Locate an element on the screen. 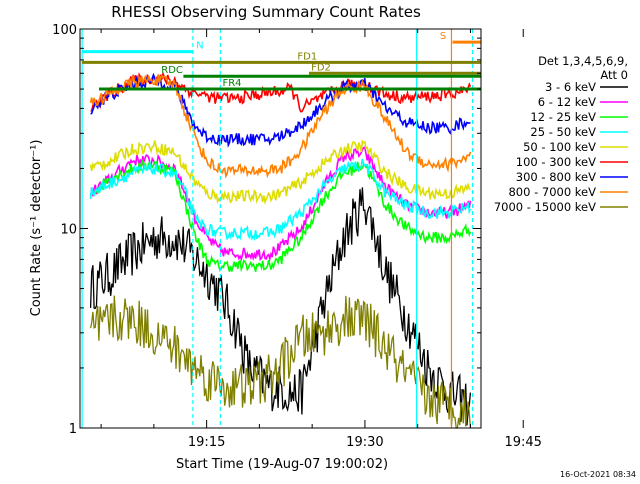  legend-entry-label: 7000 - 15000 keV is located at coordinates (545, 207).